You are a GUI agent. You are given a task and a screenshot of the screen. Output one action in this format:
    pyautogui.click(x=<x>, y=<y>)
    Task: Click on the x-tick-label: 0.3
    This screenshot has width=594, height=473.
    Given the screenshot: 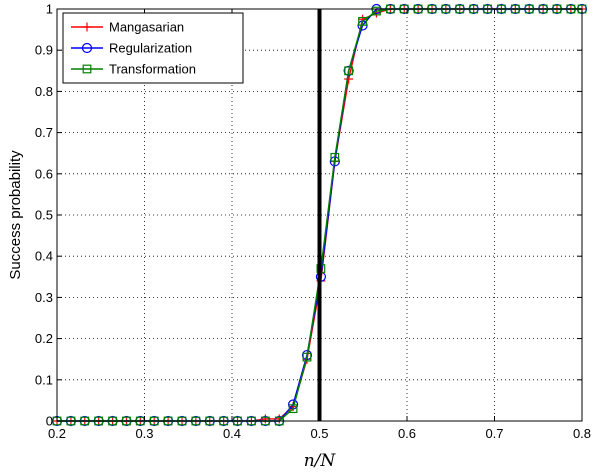 What is the action you would take?
    pyautogui.click(x=144, y=433)
    